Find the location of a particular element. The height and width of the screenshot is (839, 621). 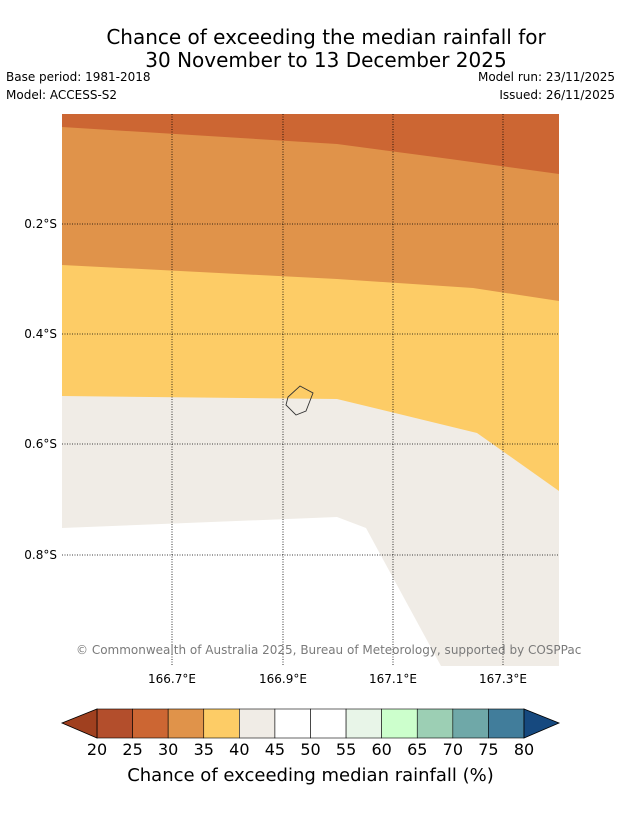

lon-label-166.7: 166.7°E is located at coordinates (172, 679).